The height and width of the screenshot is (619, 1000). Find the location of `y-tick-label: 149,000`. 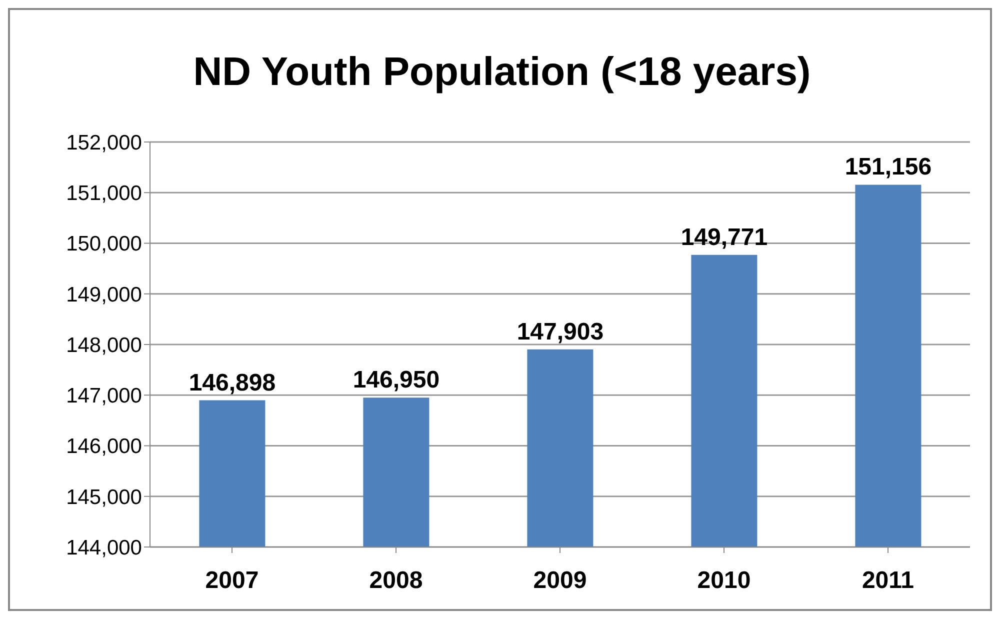

y-tick-label: 149,000 is located at coordinates (104, 294).